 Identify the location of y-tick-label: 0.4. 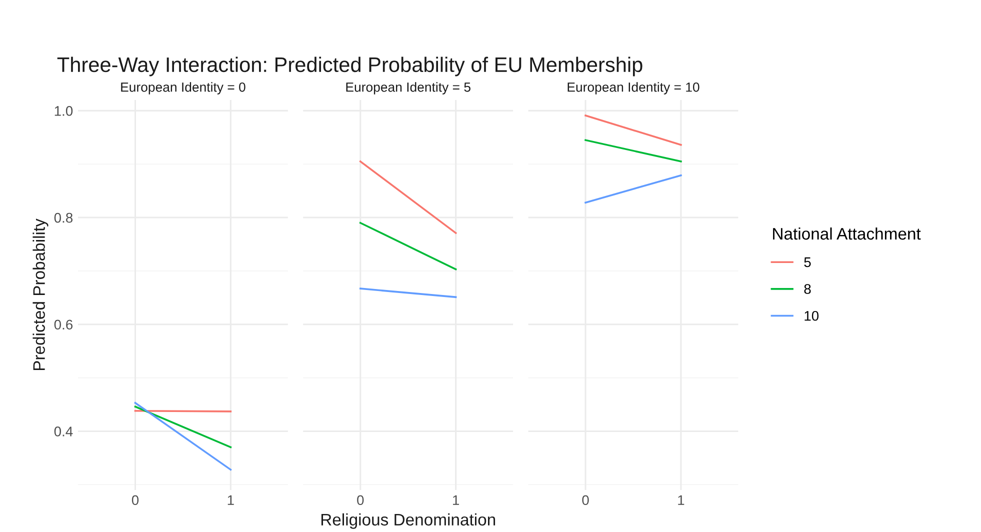
(63, 431).